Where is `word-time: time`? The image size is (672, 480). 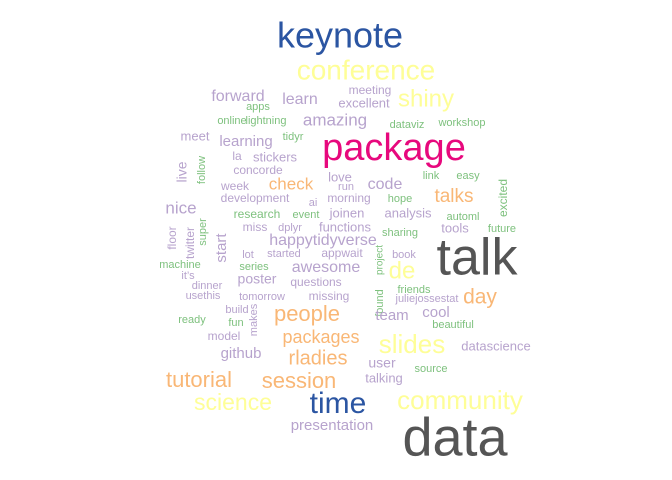 word-time: time is located at coordinates (338, 403).